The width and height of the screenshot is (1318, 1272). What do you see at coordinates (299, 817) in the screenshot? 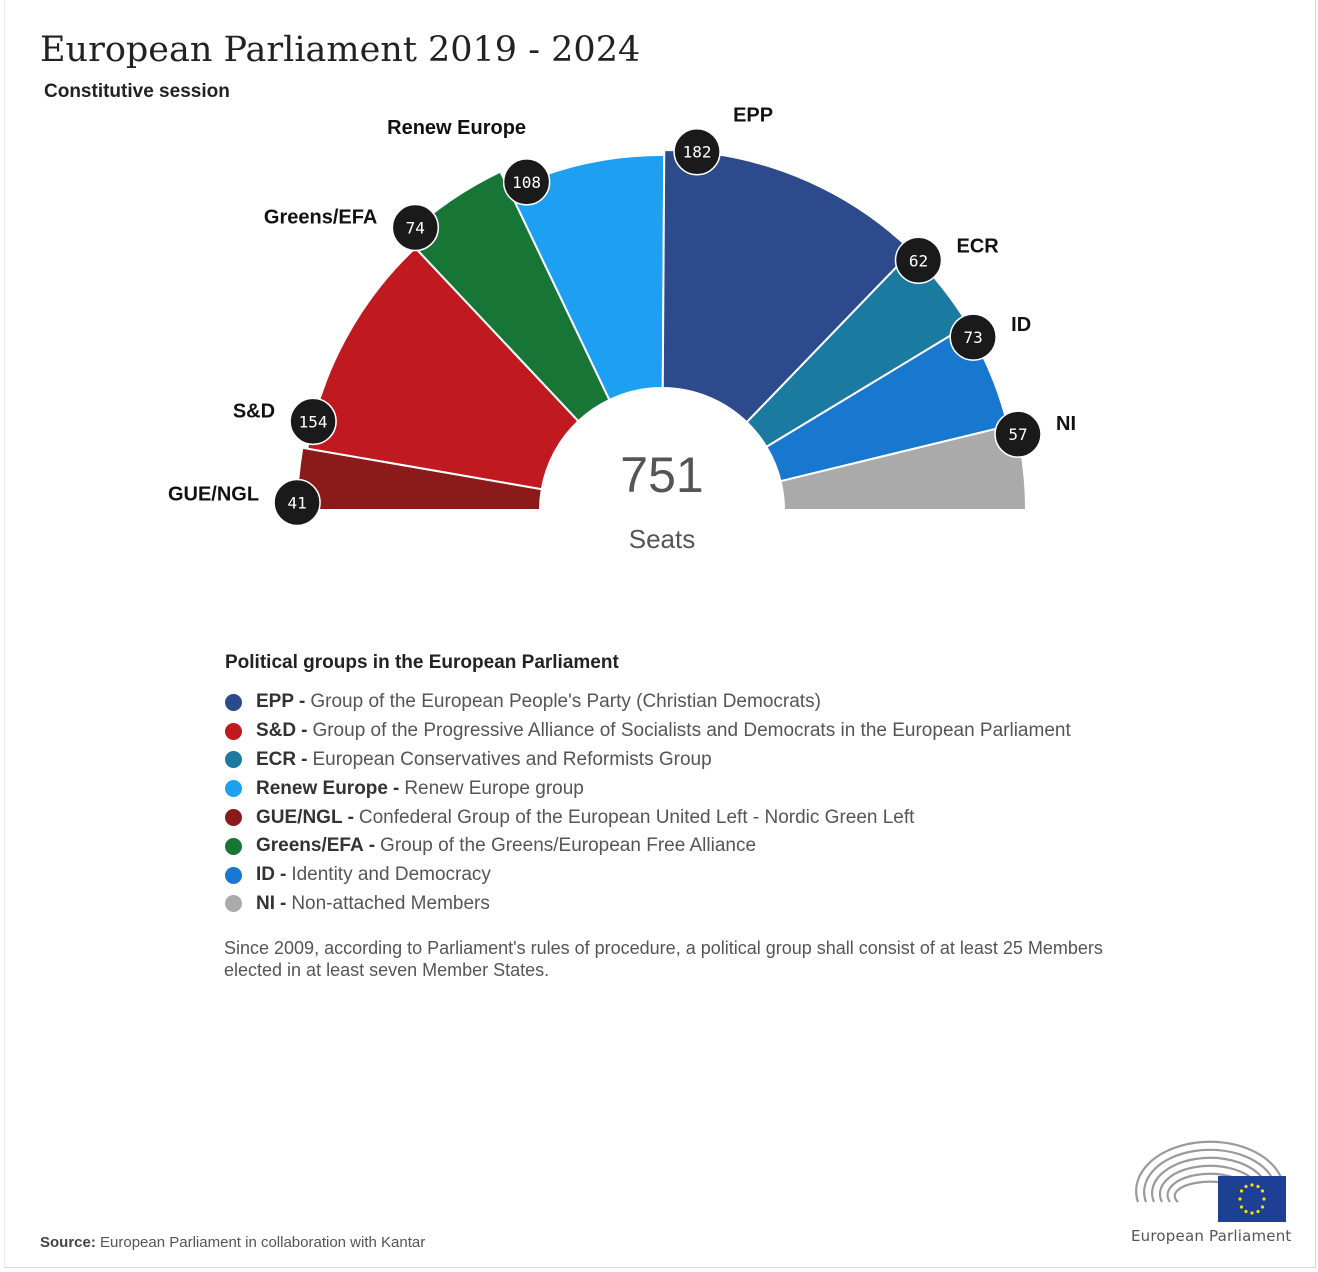
I see `legend-abbr: GUE/NGL` at bounding box center [299, 817].